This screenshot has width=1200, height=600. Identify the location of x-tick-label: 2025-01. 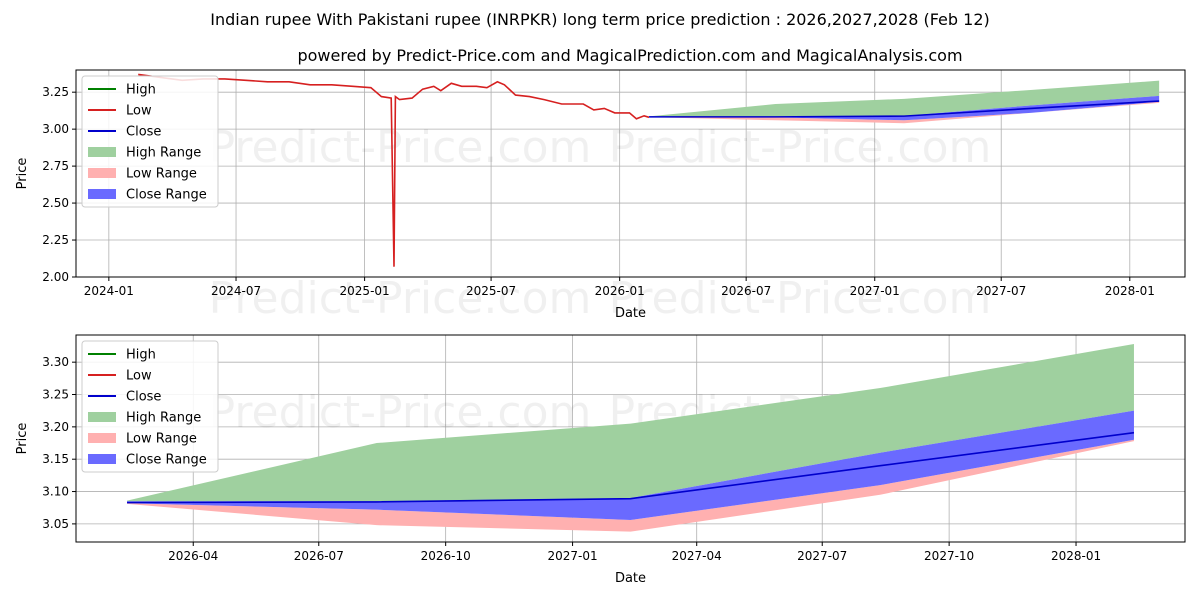
(365, 291).